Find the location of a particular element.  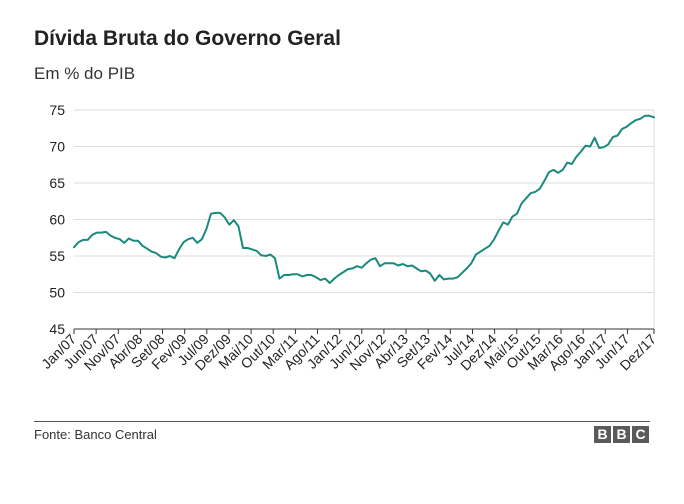

source-note: Fonte: Banco Central is located at coordinates (95, 434).